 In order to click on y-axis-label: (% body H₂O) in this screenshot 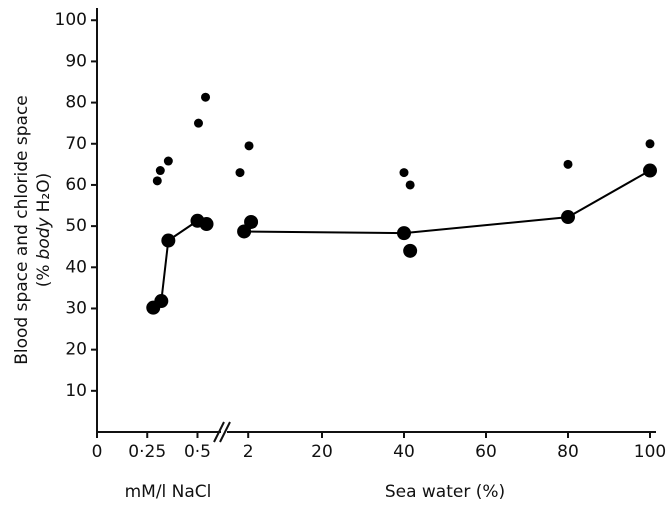, I will do `click(44, 230)`.